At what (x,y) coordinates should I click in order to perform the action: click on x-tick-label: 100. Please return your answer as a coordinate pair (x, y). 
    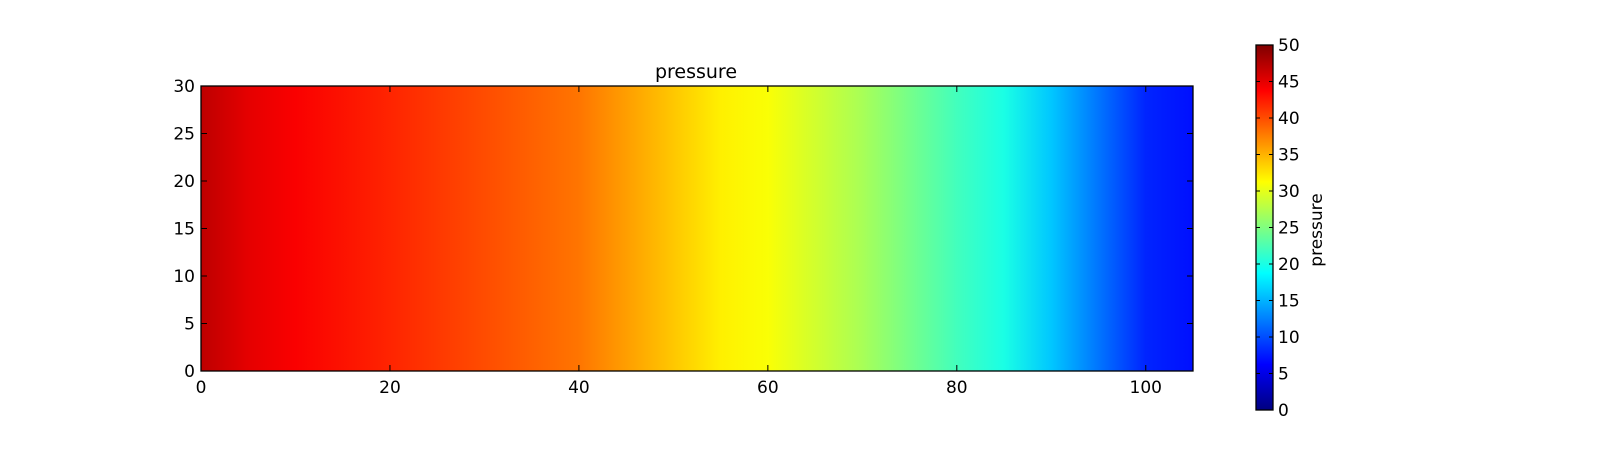
    Looking at the image, I should click on (1146, 388).